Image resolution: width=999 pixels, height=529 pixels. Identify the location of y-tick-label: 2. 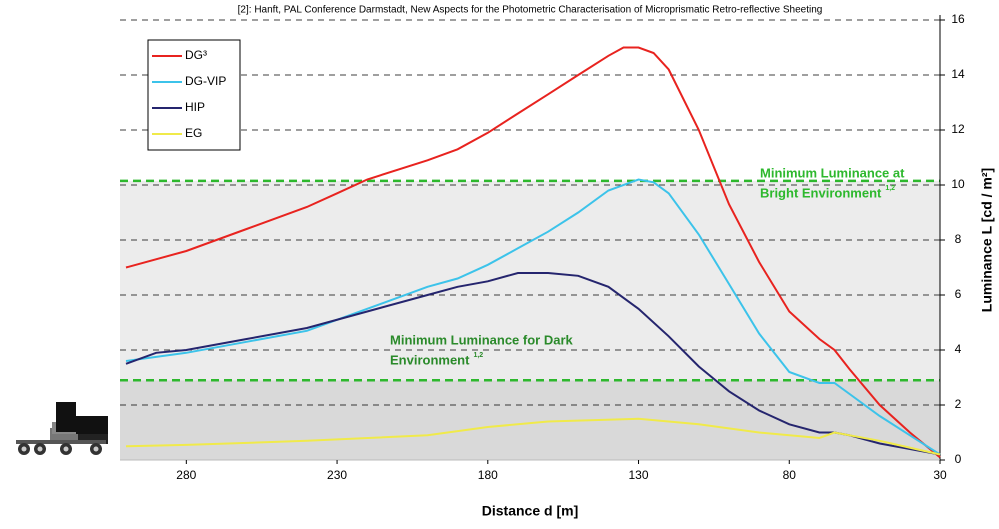
(958, 404).